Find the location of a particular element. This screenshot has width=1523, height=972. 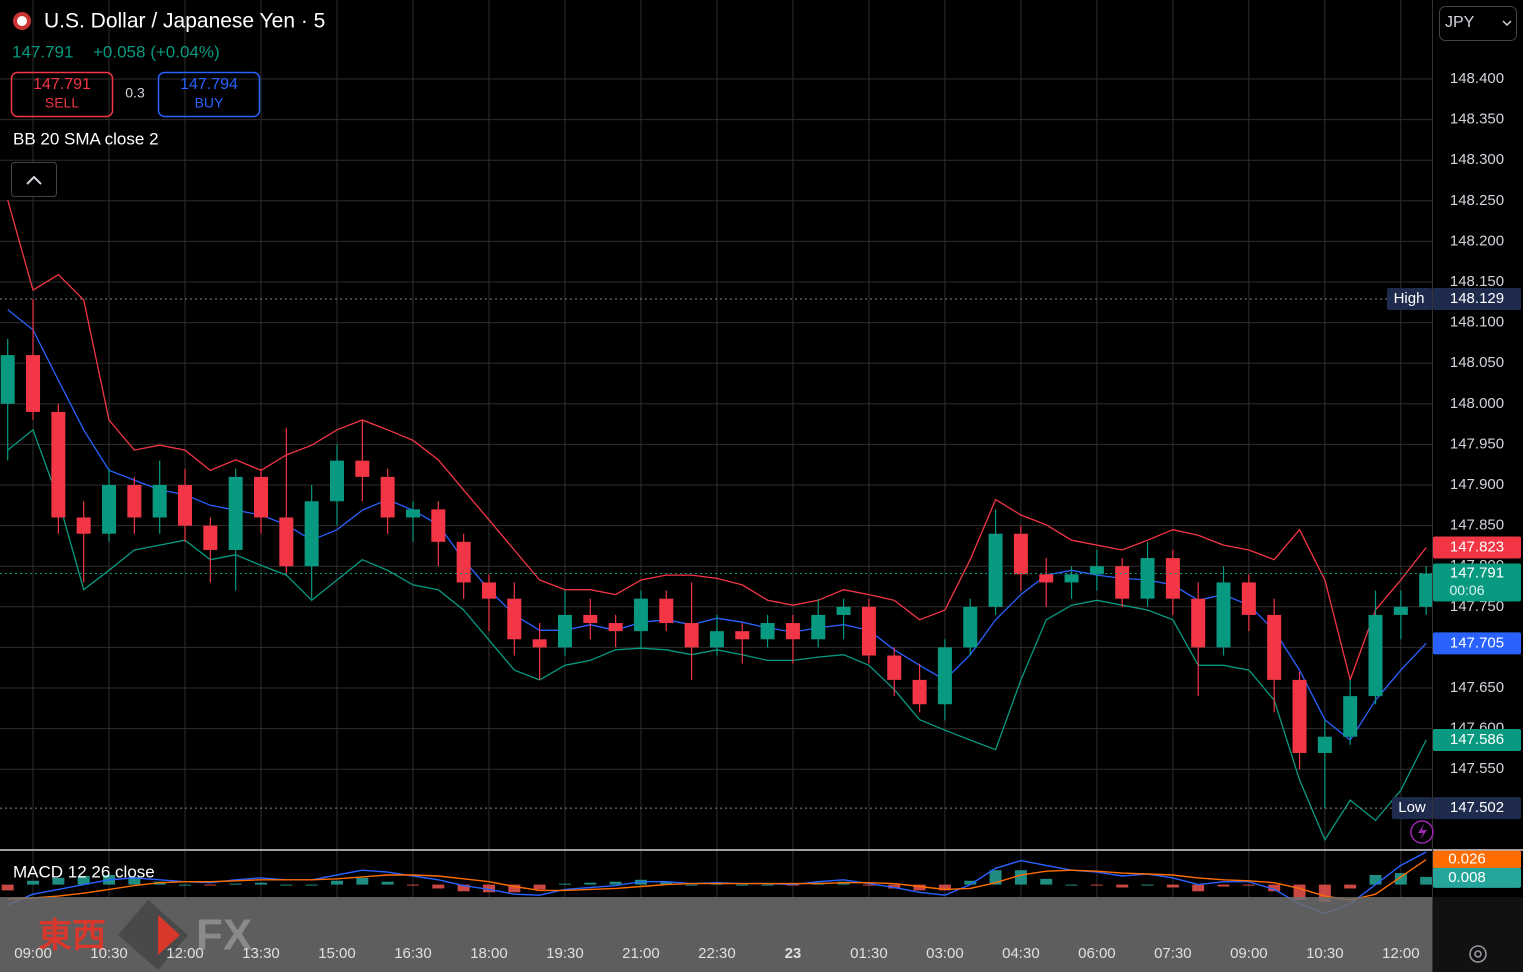

y-tick-label: 147.550 is located at coordinates (1477, 768).